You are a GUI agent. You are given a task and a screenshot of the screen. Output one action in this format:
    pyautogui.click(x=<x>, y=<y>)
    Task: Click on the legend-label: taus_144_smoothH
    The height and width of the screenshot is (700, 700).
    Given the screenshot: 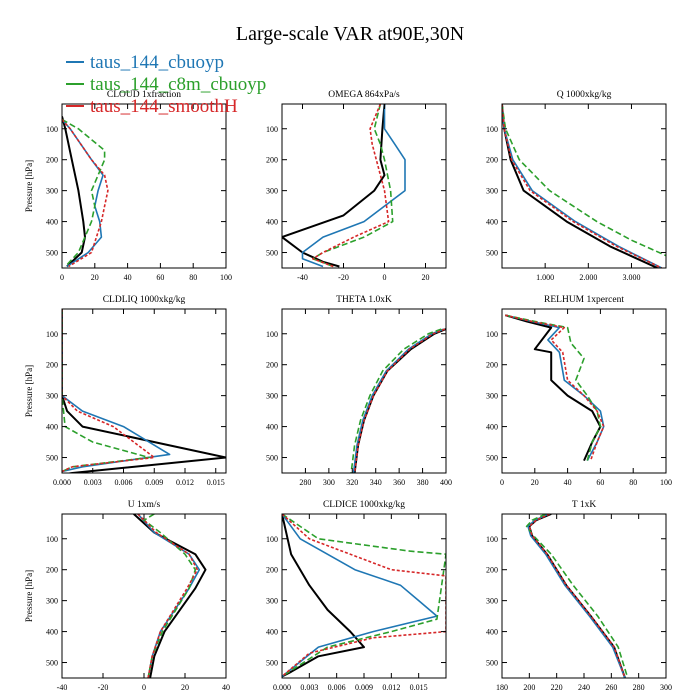 What is the action you would take?
    pyautogui.click(x=164, y=106)
    